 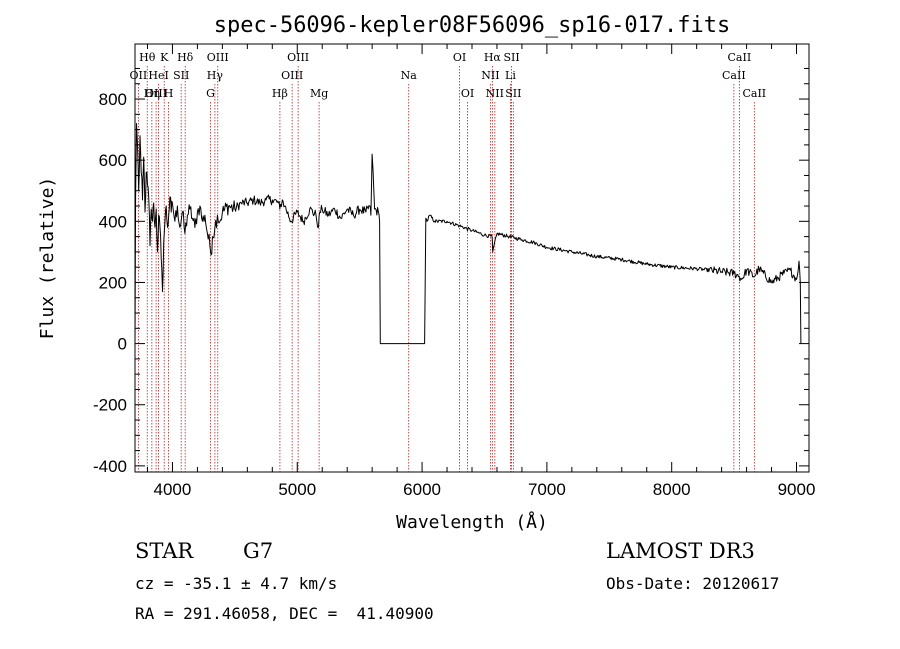 I want to click on spectral-line-label-1: OII, so click(x=139, y=75).